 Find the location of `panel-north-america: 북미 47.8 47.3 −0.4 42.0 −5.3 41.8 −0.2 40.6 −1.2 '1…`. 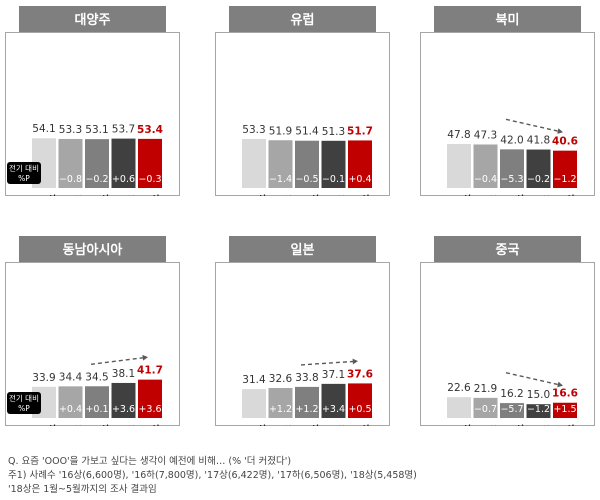

panel-north-america: 북미 47.8 47.3 −0.4 42.0 −5.3 41.8 −0.2 40.6 −1.2 '1… is located at coordinates (507, 101).